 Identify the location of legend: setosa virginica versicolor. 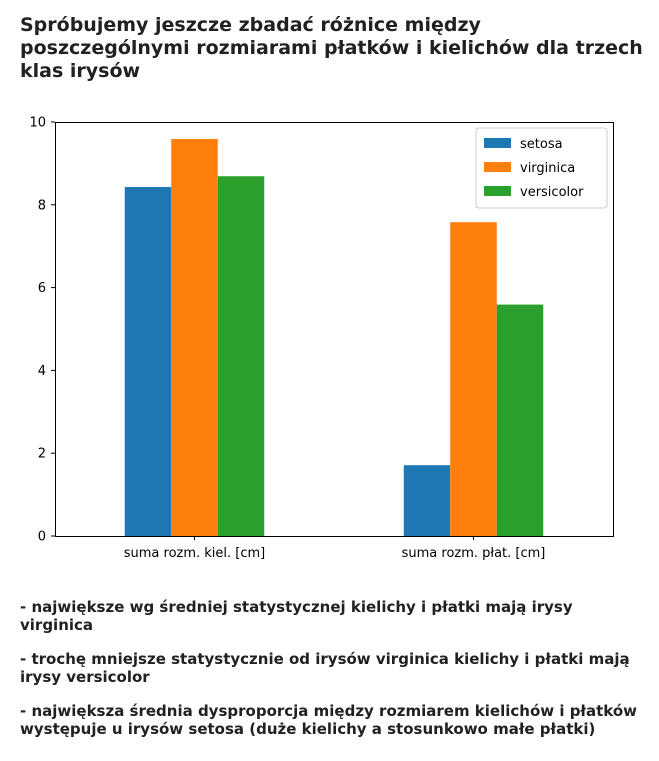
(541, 168).